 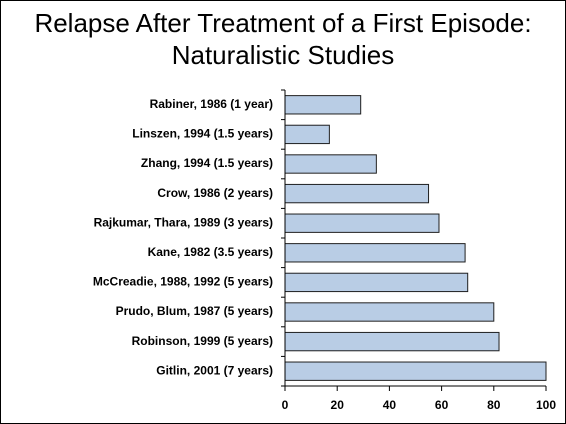 I want to click on y-tick-label: Linszen, 1994 (1.5 years), so click(x=202, y=134).